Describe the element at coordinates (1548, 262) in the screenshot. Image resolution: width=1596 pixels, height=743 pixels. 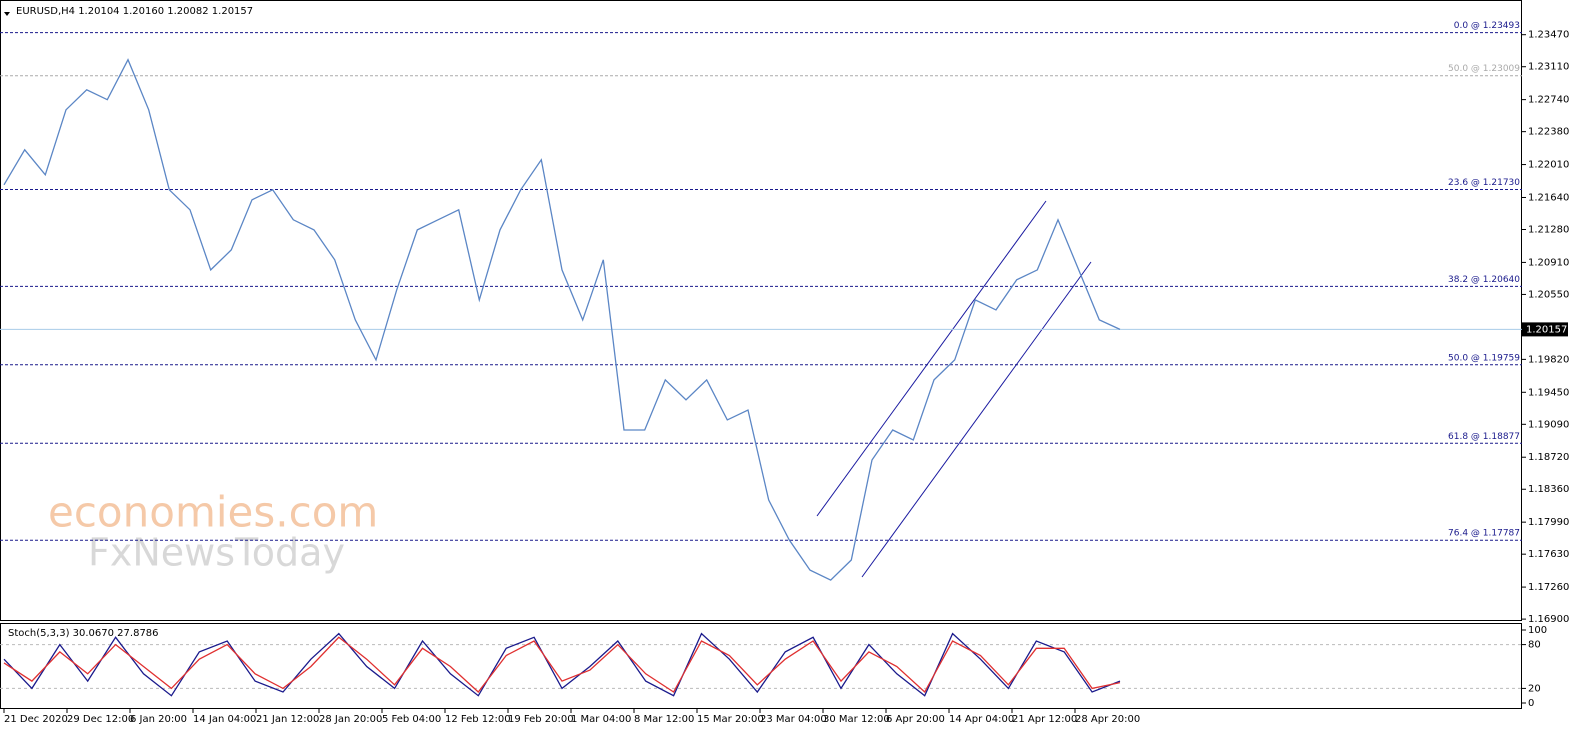
I see `y-tick-label: 1.20910` at that location.